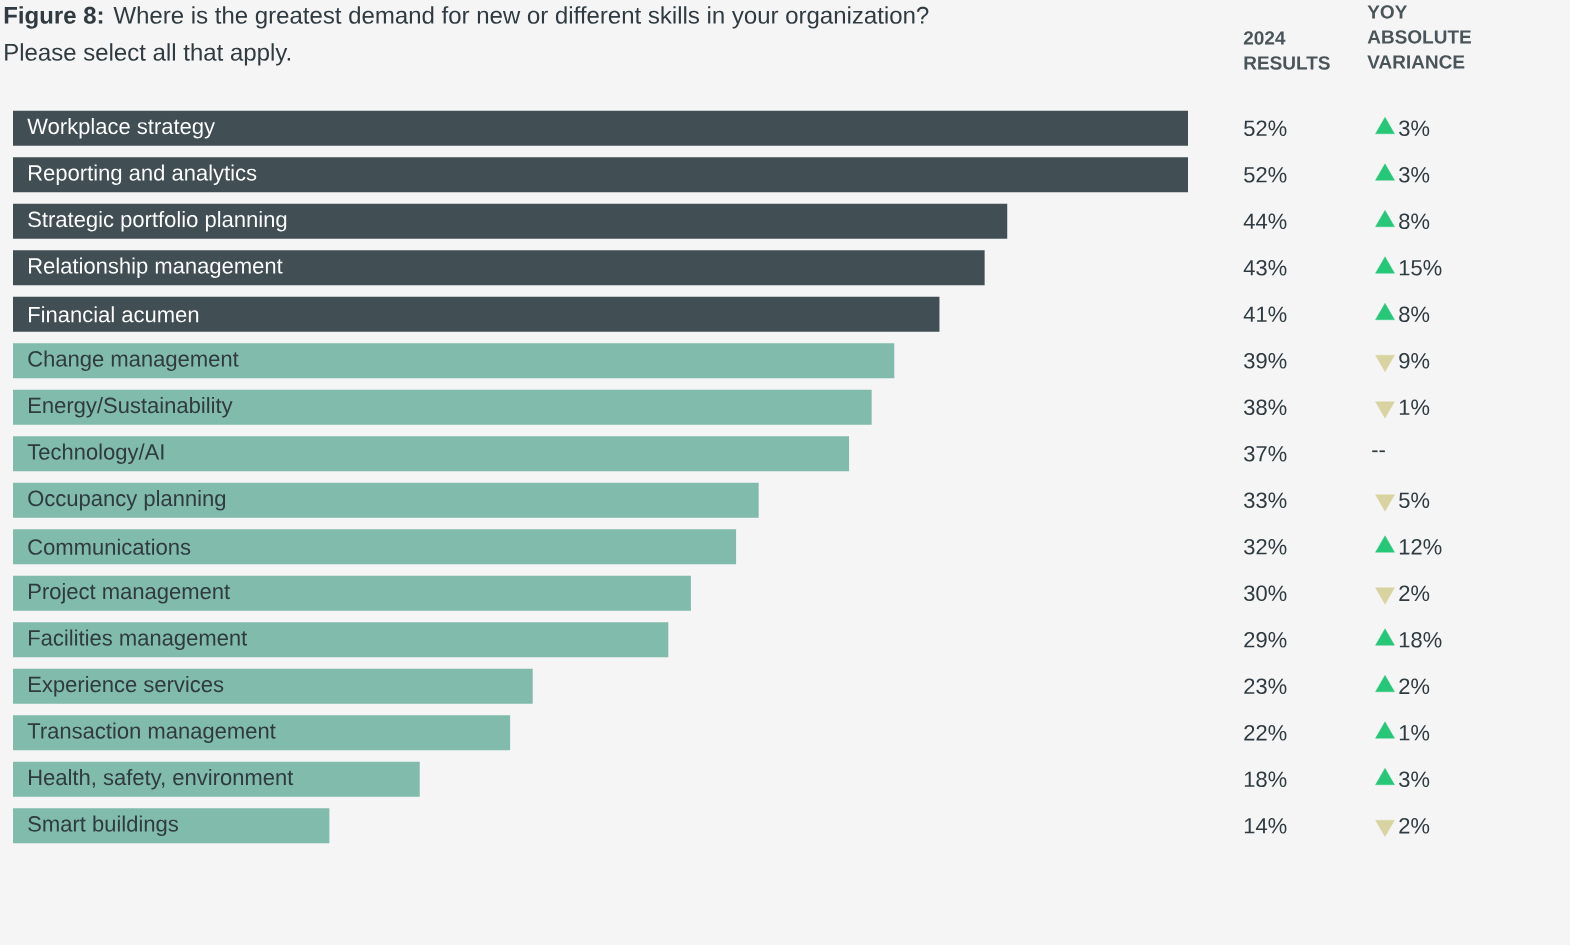 This screenshot has width=1570, height=945. What do you see at coordinates (1265, 453) in the screenshot?
I see `data-label: 37%` at bounding box center [1265, 453].